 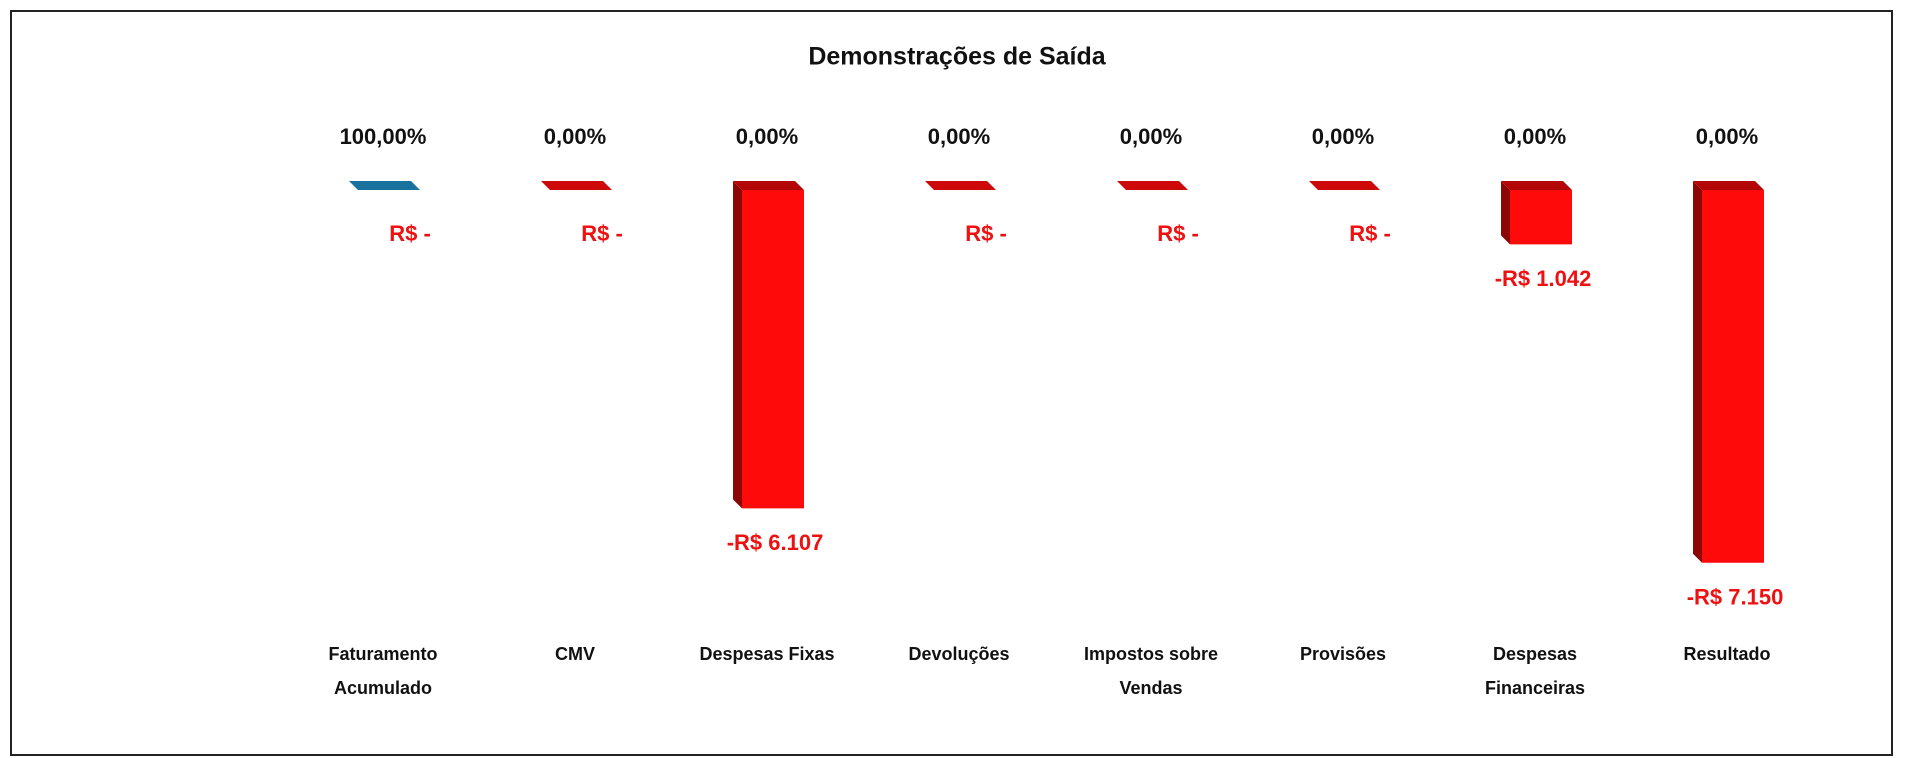 What do you see at coordinates (775, 542) in the screenshot?
I see `data-label: -R$ 6.107` at bounding box center [775, 542].